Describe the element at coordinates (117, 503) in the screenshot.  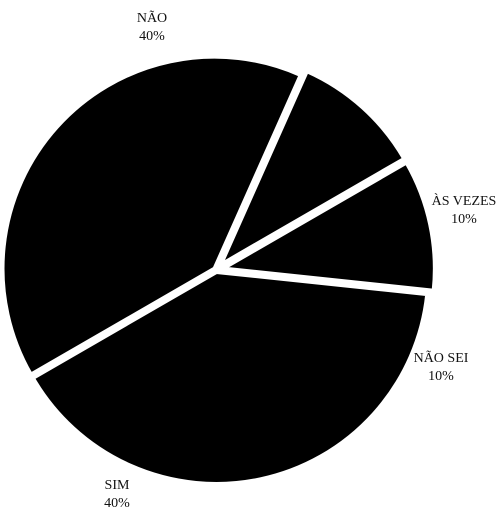
I see `slice-percent-4: 40%` at that location.